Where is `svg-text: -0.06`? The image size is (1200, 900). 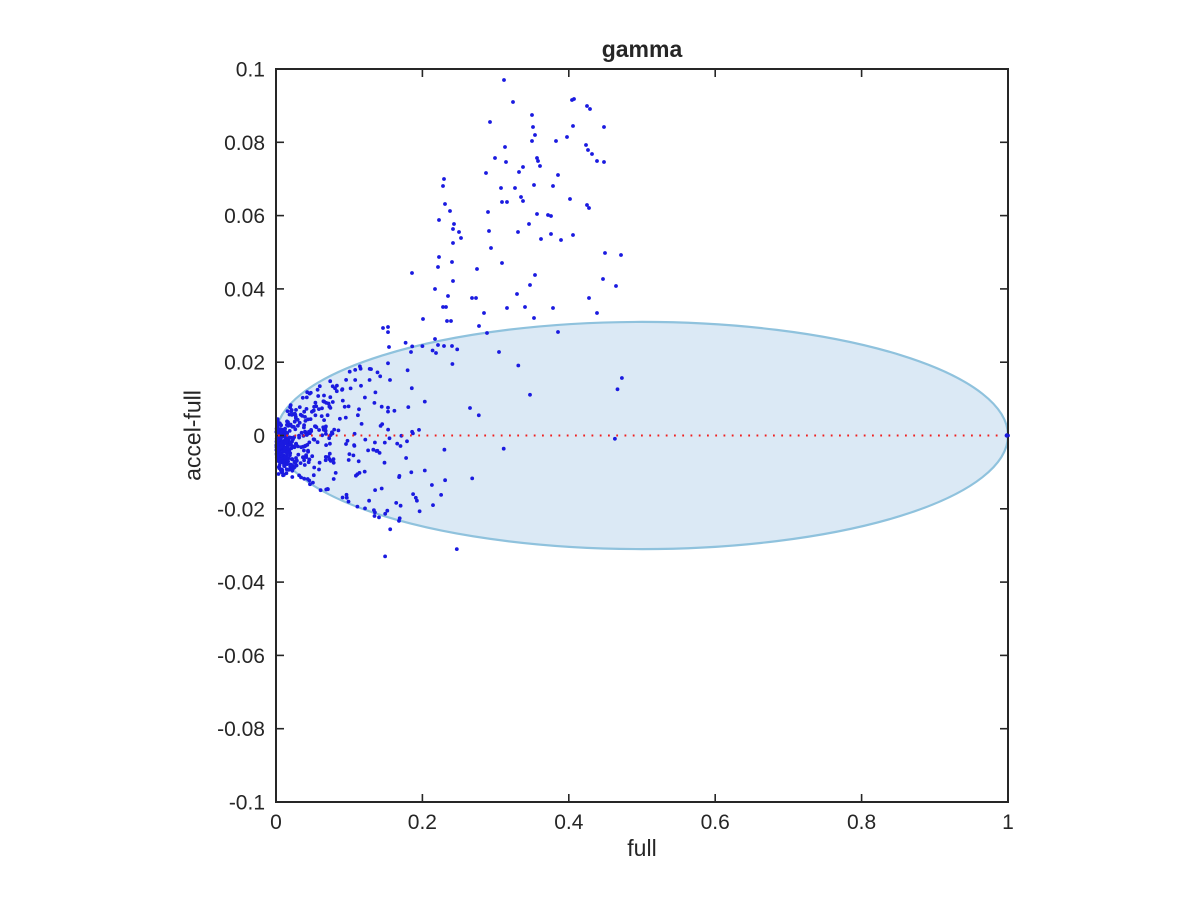 svg-text: -0.06 is located at coordinates (241, 656).